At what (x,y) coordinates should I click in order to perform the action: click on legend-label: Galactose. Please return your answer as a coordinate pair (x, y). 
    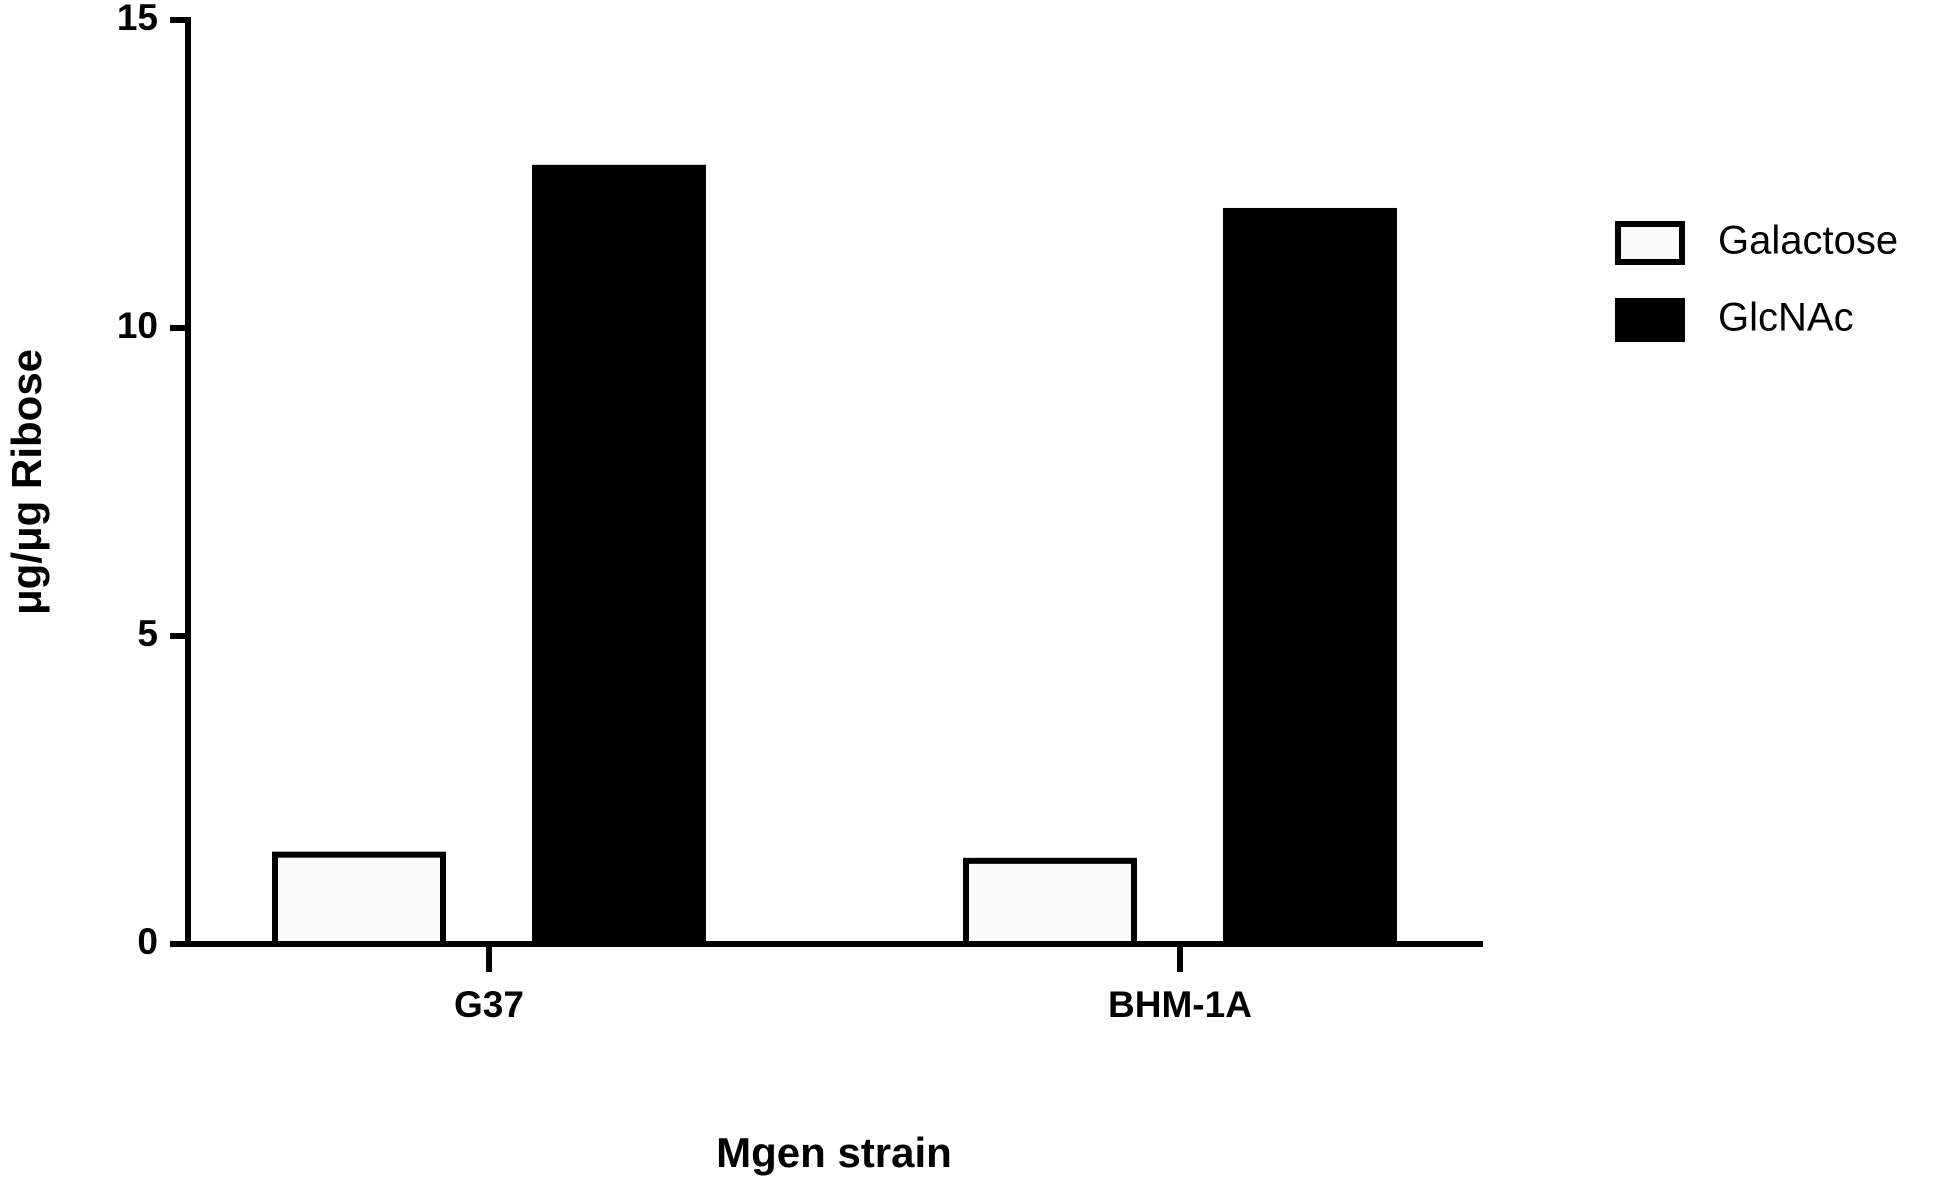
    Looking at the image, I should click on (1808, 241).